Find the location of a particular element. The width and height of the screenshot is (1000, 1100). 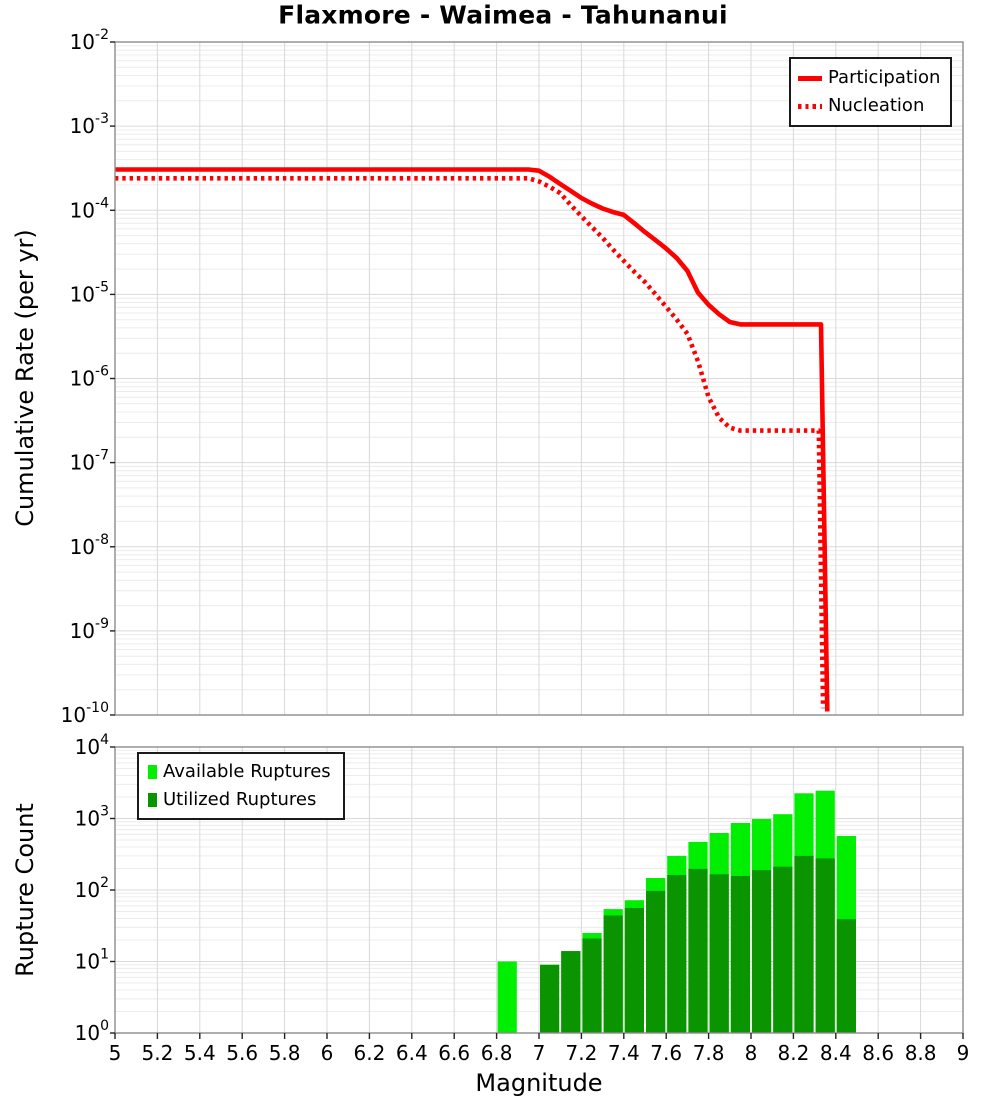

x-tick-label: 6.8 is located at coordinates (497, 1053).